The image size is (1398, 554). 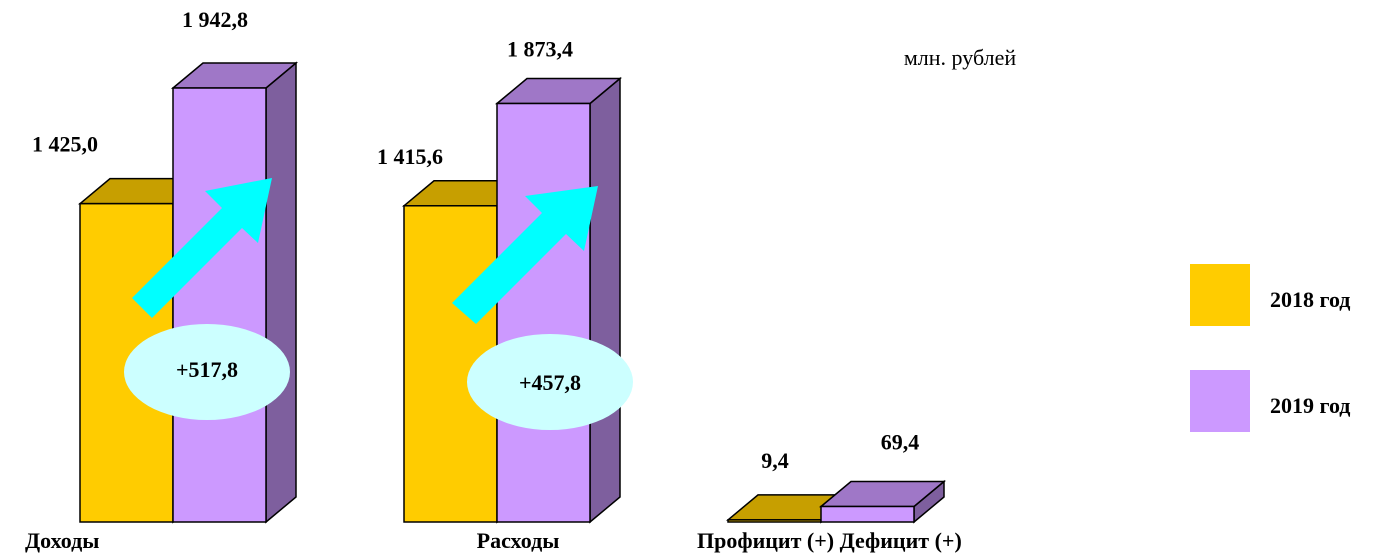 I want to click on annotation: +457,8, so click(x=550, y=382).